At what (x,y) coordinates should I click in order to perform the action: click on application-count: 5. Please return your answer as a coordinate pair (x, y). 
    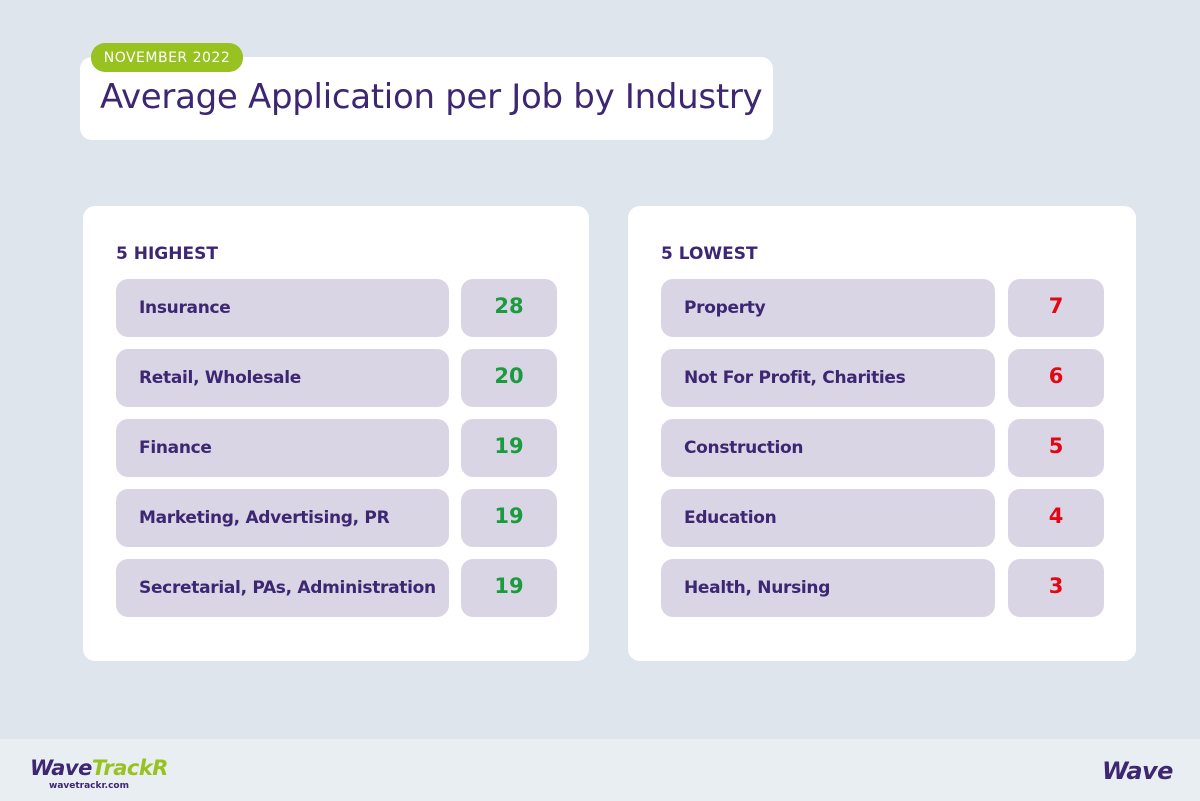
    Looking at the image, I should click on (1056, 448).